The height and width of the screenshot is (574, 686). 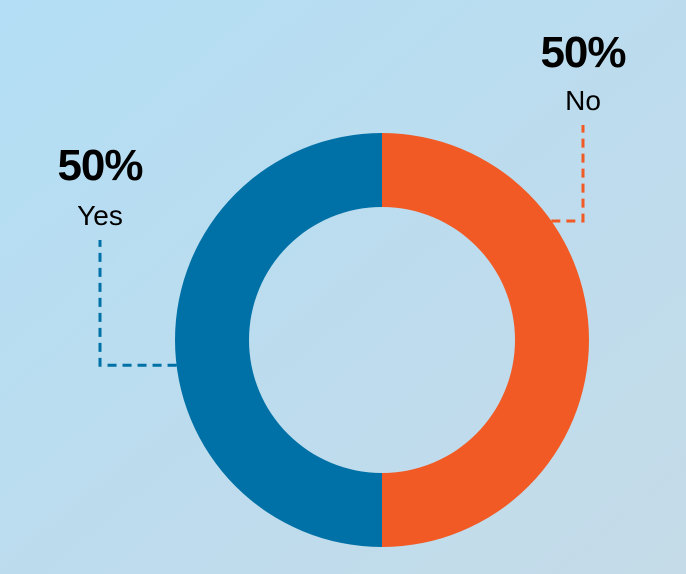 What do you see at coordinates (583, 100) in the screenshot?
I see `category-label: No` at bounding box center [583, 100].